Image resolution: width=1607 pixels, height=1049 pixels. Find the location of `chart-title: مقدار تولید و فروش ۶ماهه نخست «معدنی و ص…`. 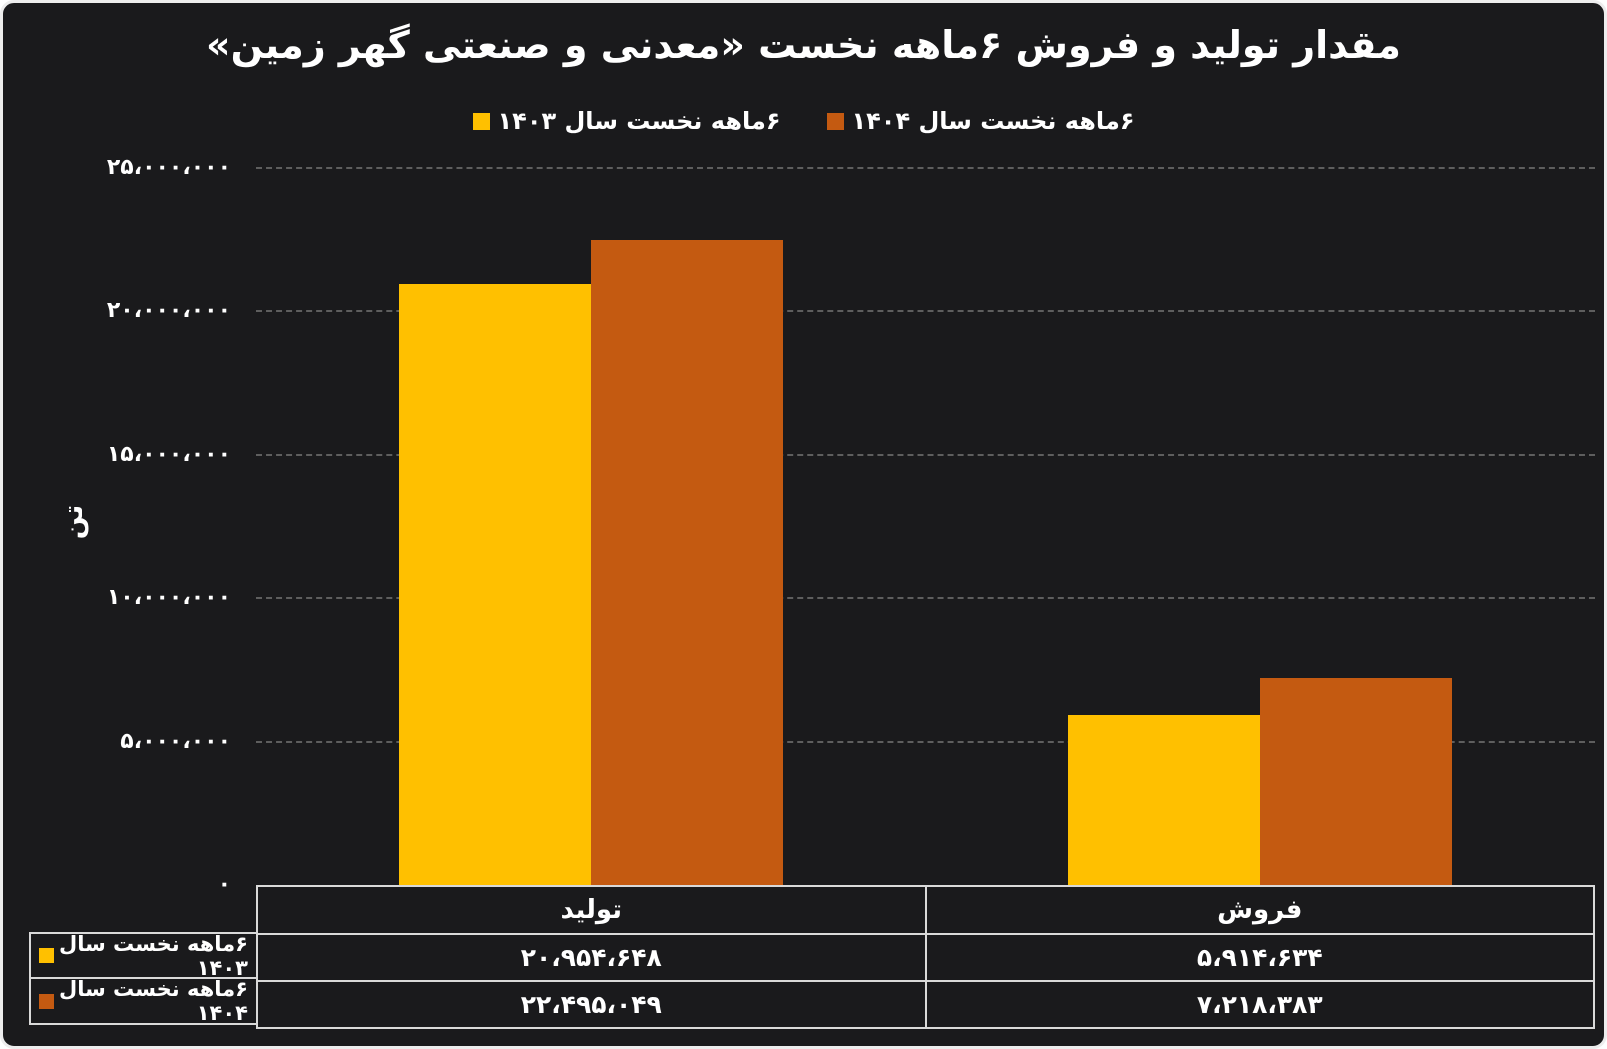

chart-title: مقدار تولید و فروش ۶ماهه نخست «معدنی و ص… is located at coordinates (803, 45).